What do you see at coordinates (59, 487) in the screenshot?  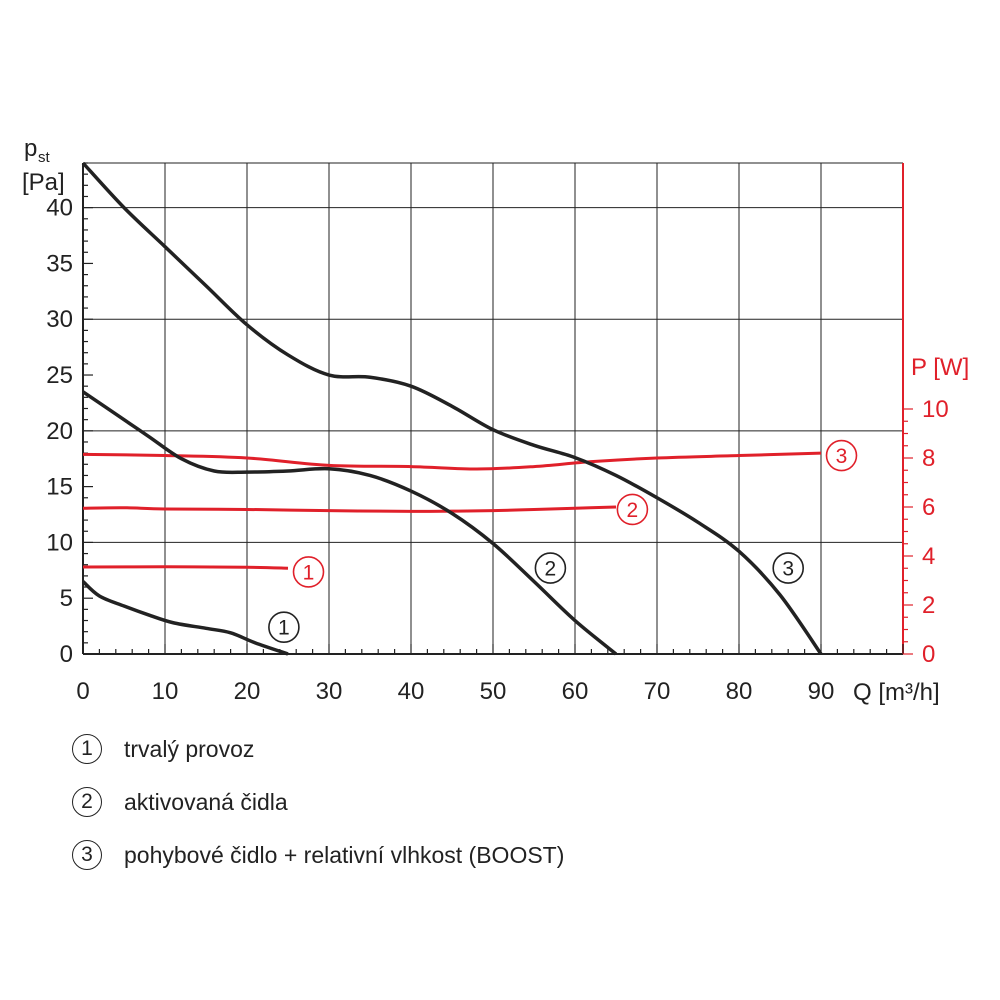 I see `left-tick-label: 15` at bounding box center [59, 487].